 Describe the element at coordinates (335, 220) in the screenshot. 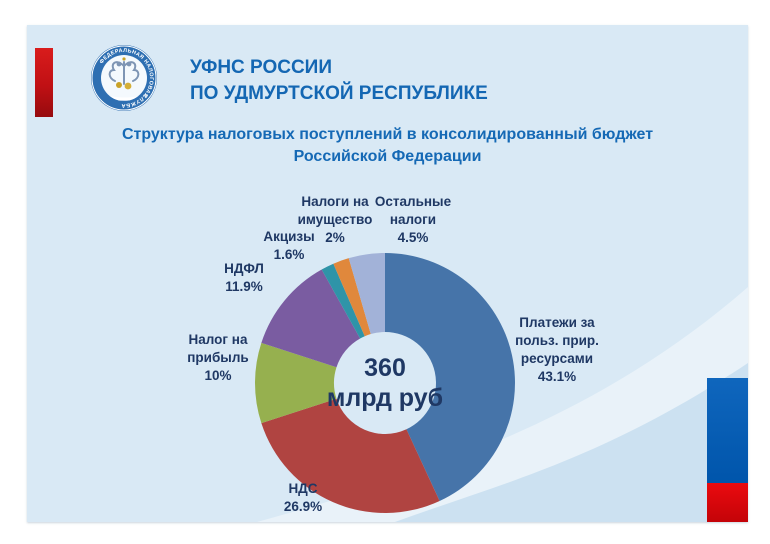

I see `segment-label-imushestvo: Налоги на имущество 2%` at that location.